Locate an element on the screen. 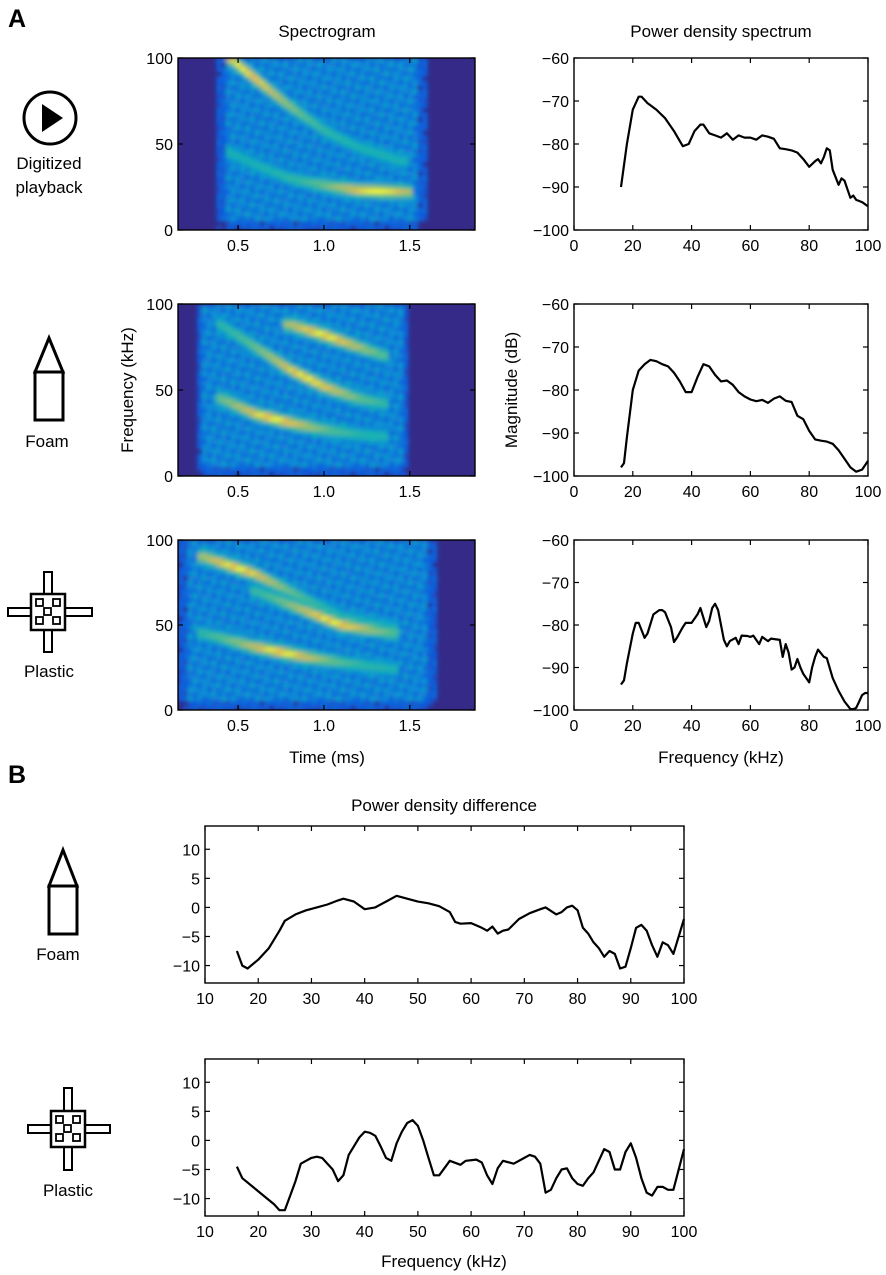 The image size is (886, 1275). panel-letter-a: A is located at coordinates (17, 19).